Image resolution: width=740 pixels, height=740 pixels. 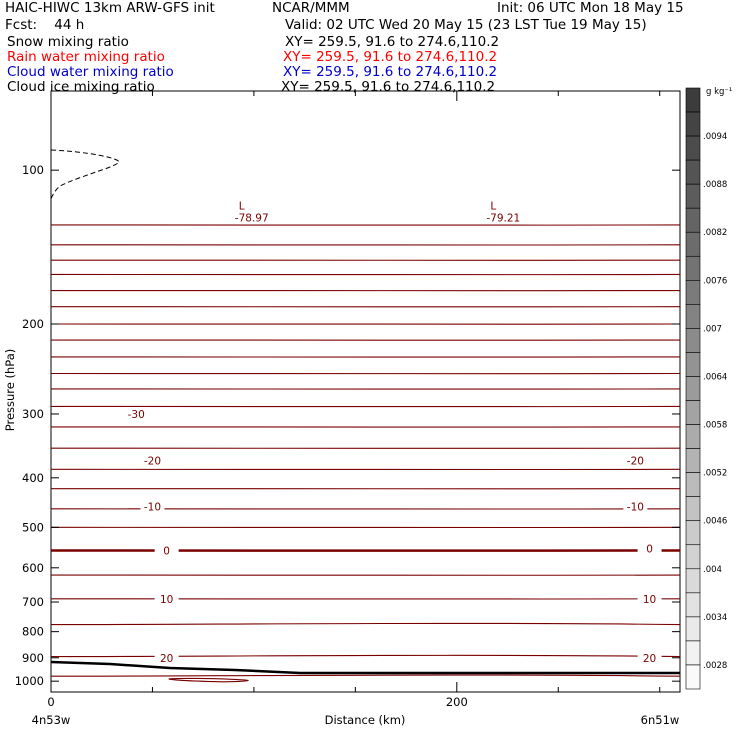 I want to click on forecast-hour: Fcst: 44 h, so click(x=45, y=25).